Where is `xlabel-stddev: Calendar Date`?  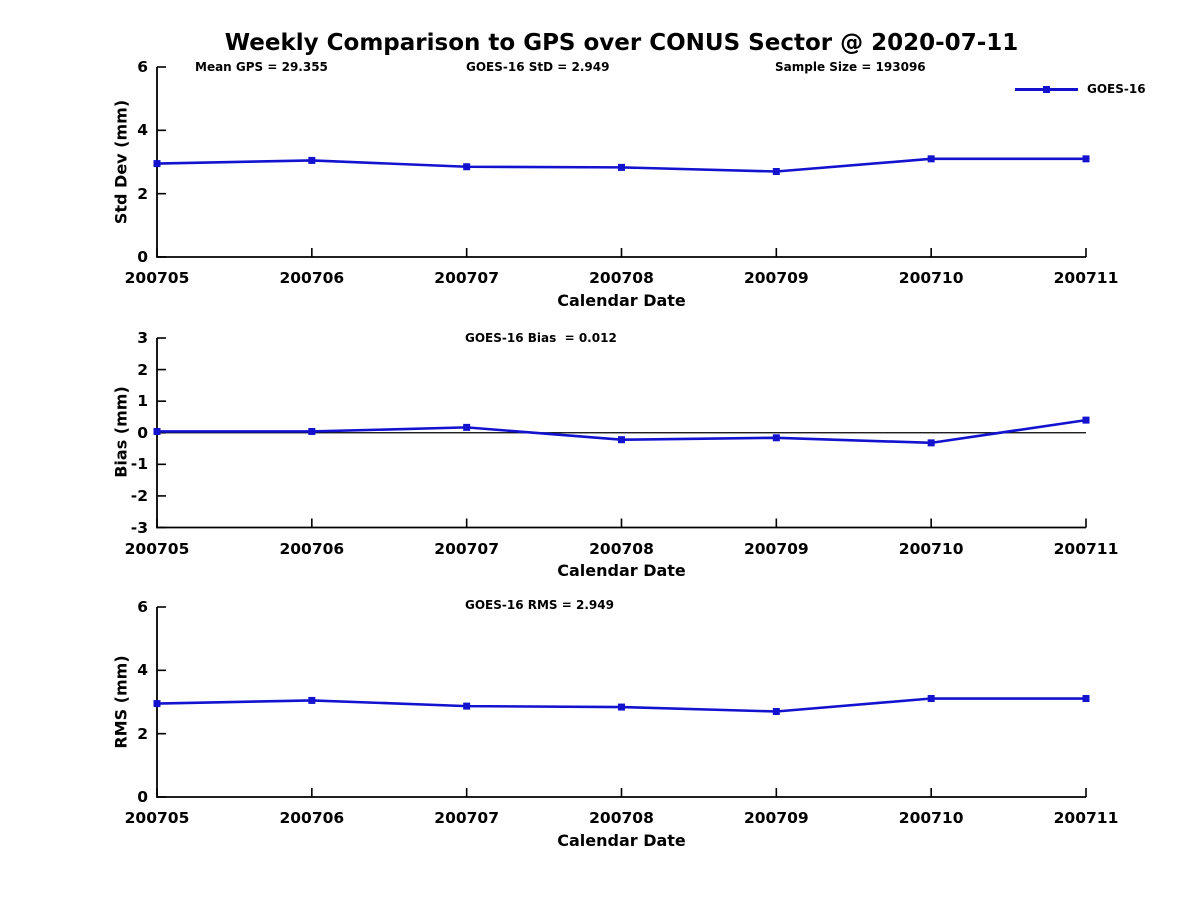 xlabel-stddev: Calendar Date is located at coordinates (621, 300).